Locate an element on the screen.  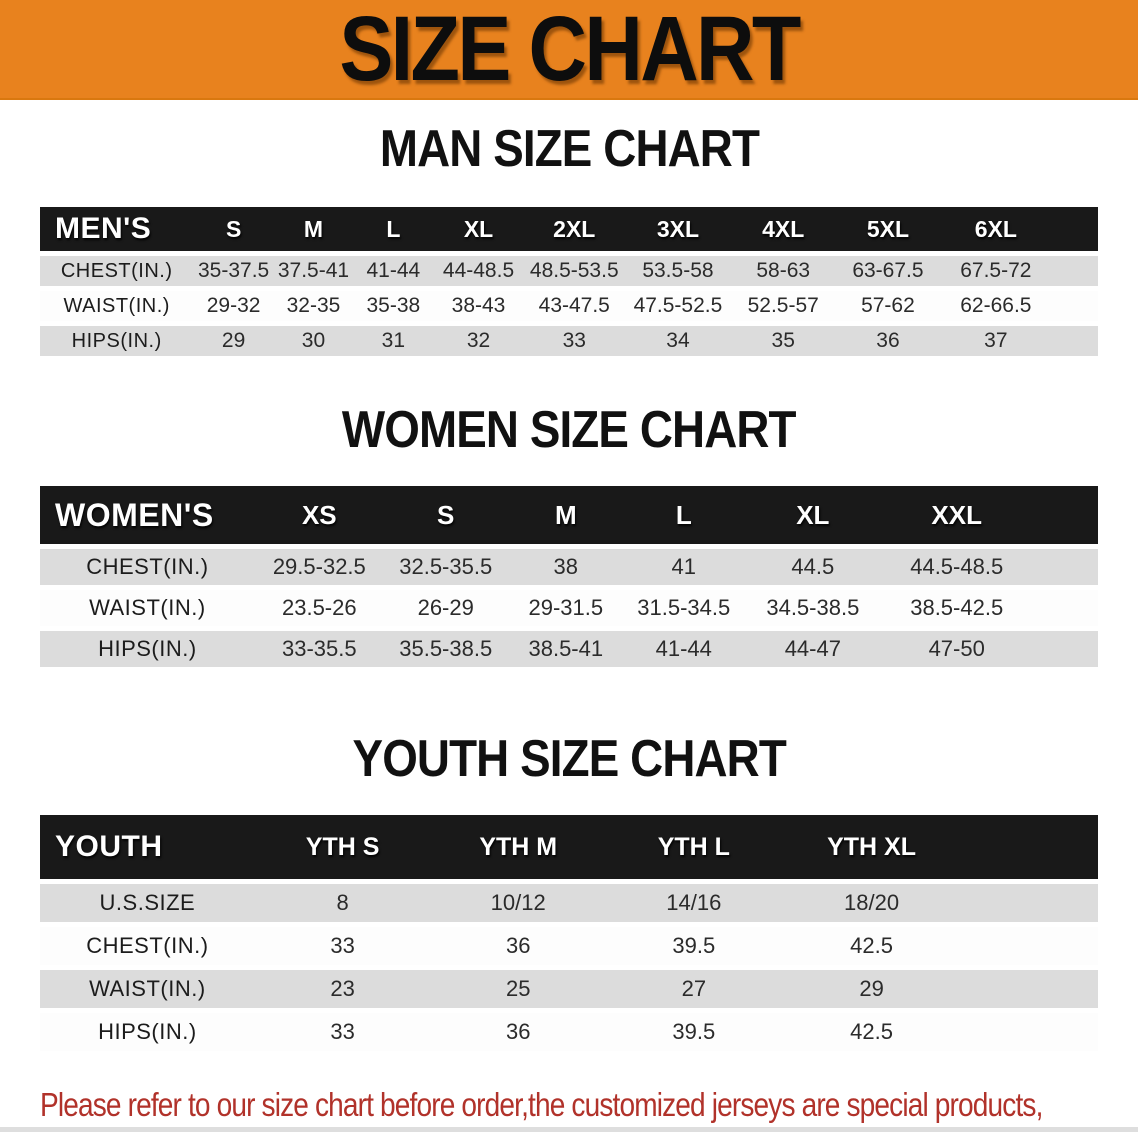
table-cell: 38.5-41 is located at coordinates (565, 649).